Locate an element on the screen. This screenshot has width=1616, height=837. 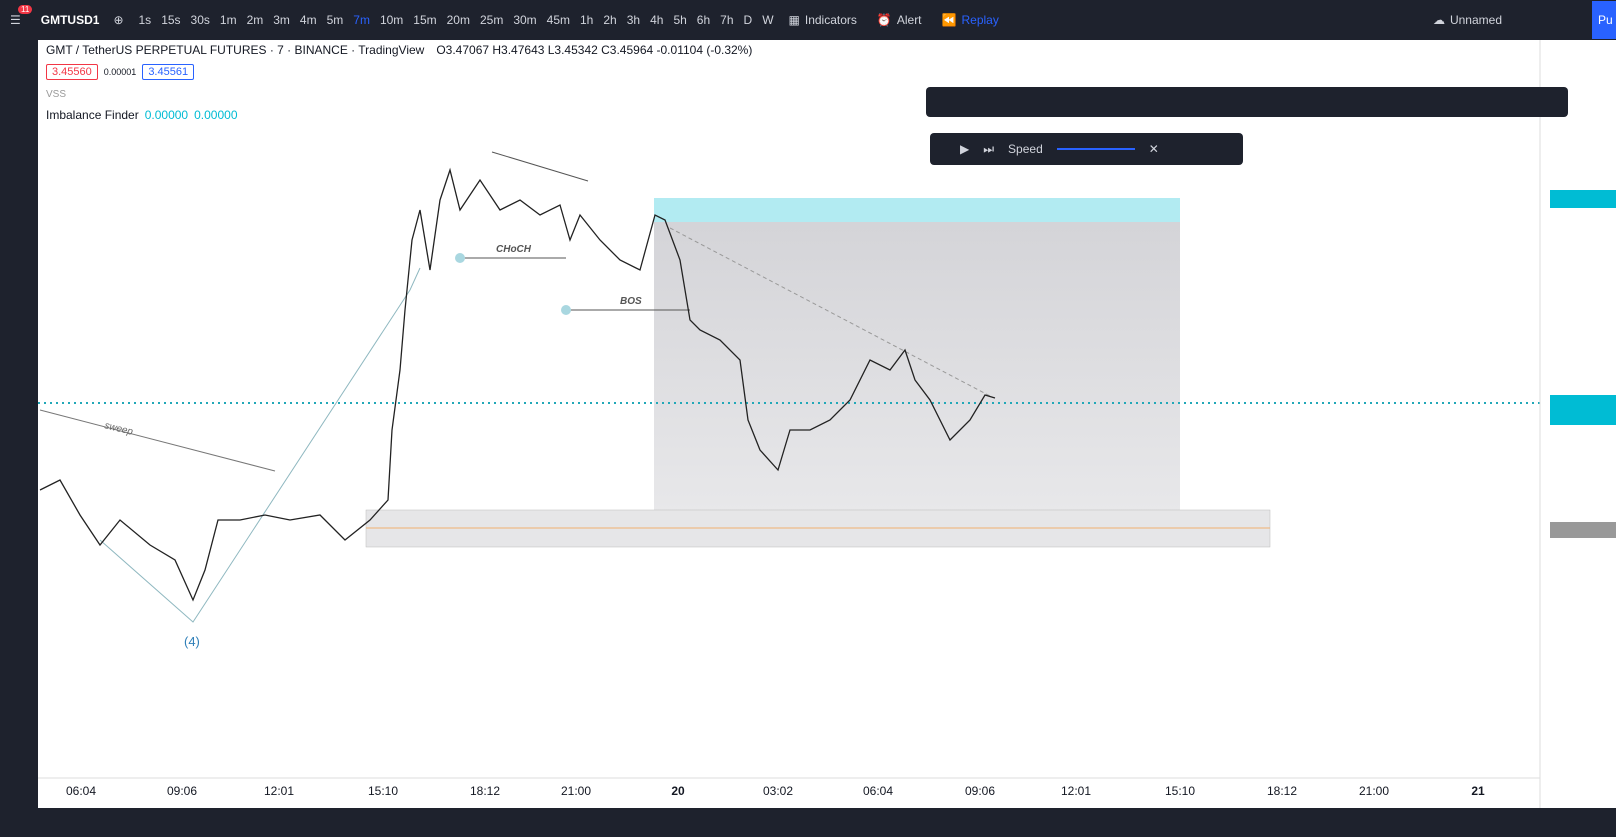
interval: 1s is located at coordinates (145, 20).